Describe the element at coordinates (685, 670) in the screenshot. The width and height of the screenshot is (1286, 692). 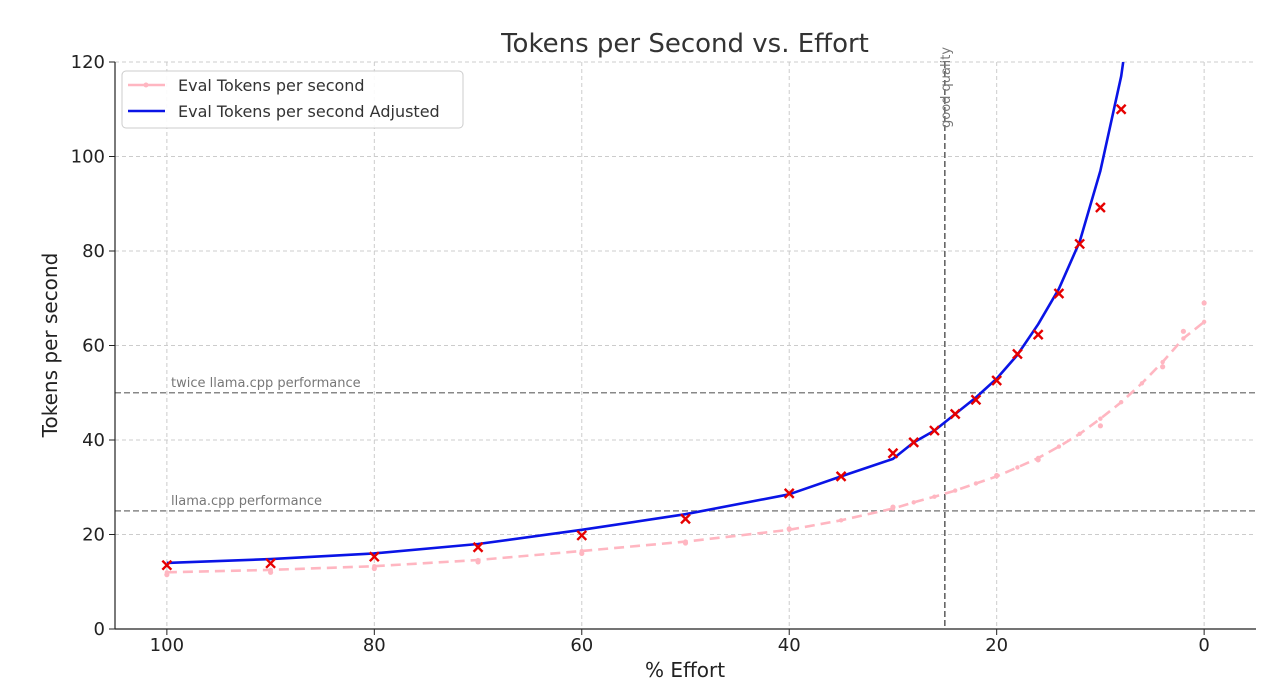
I see `x-axis-label: % Effort` at that location.